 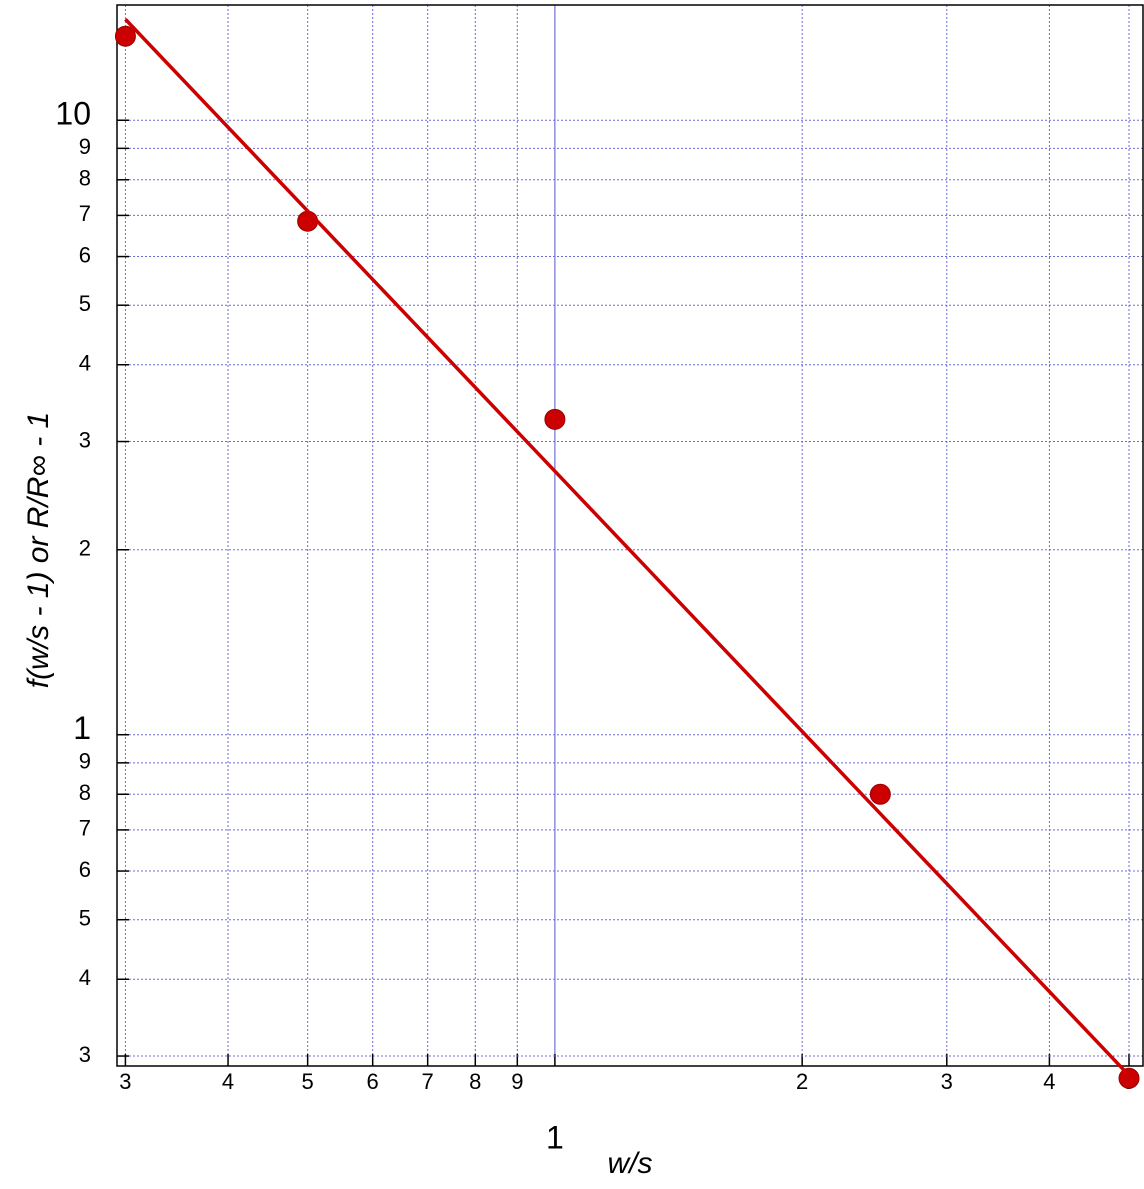 What do you see at coordinates (82, 728) in the screenshot?
I see `y-tick-label: 1` at bounding box center [82, 728].